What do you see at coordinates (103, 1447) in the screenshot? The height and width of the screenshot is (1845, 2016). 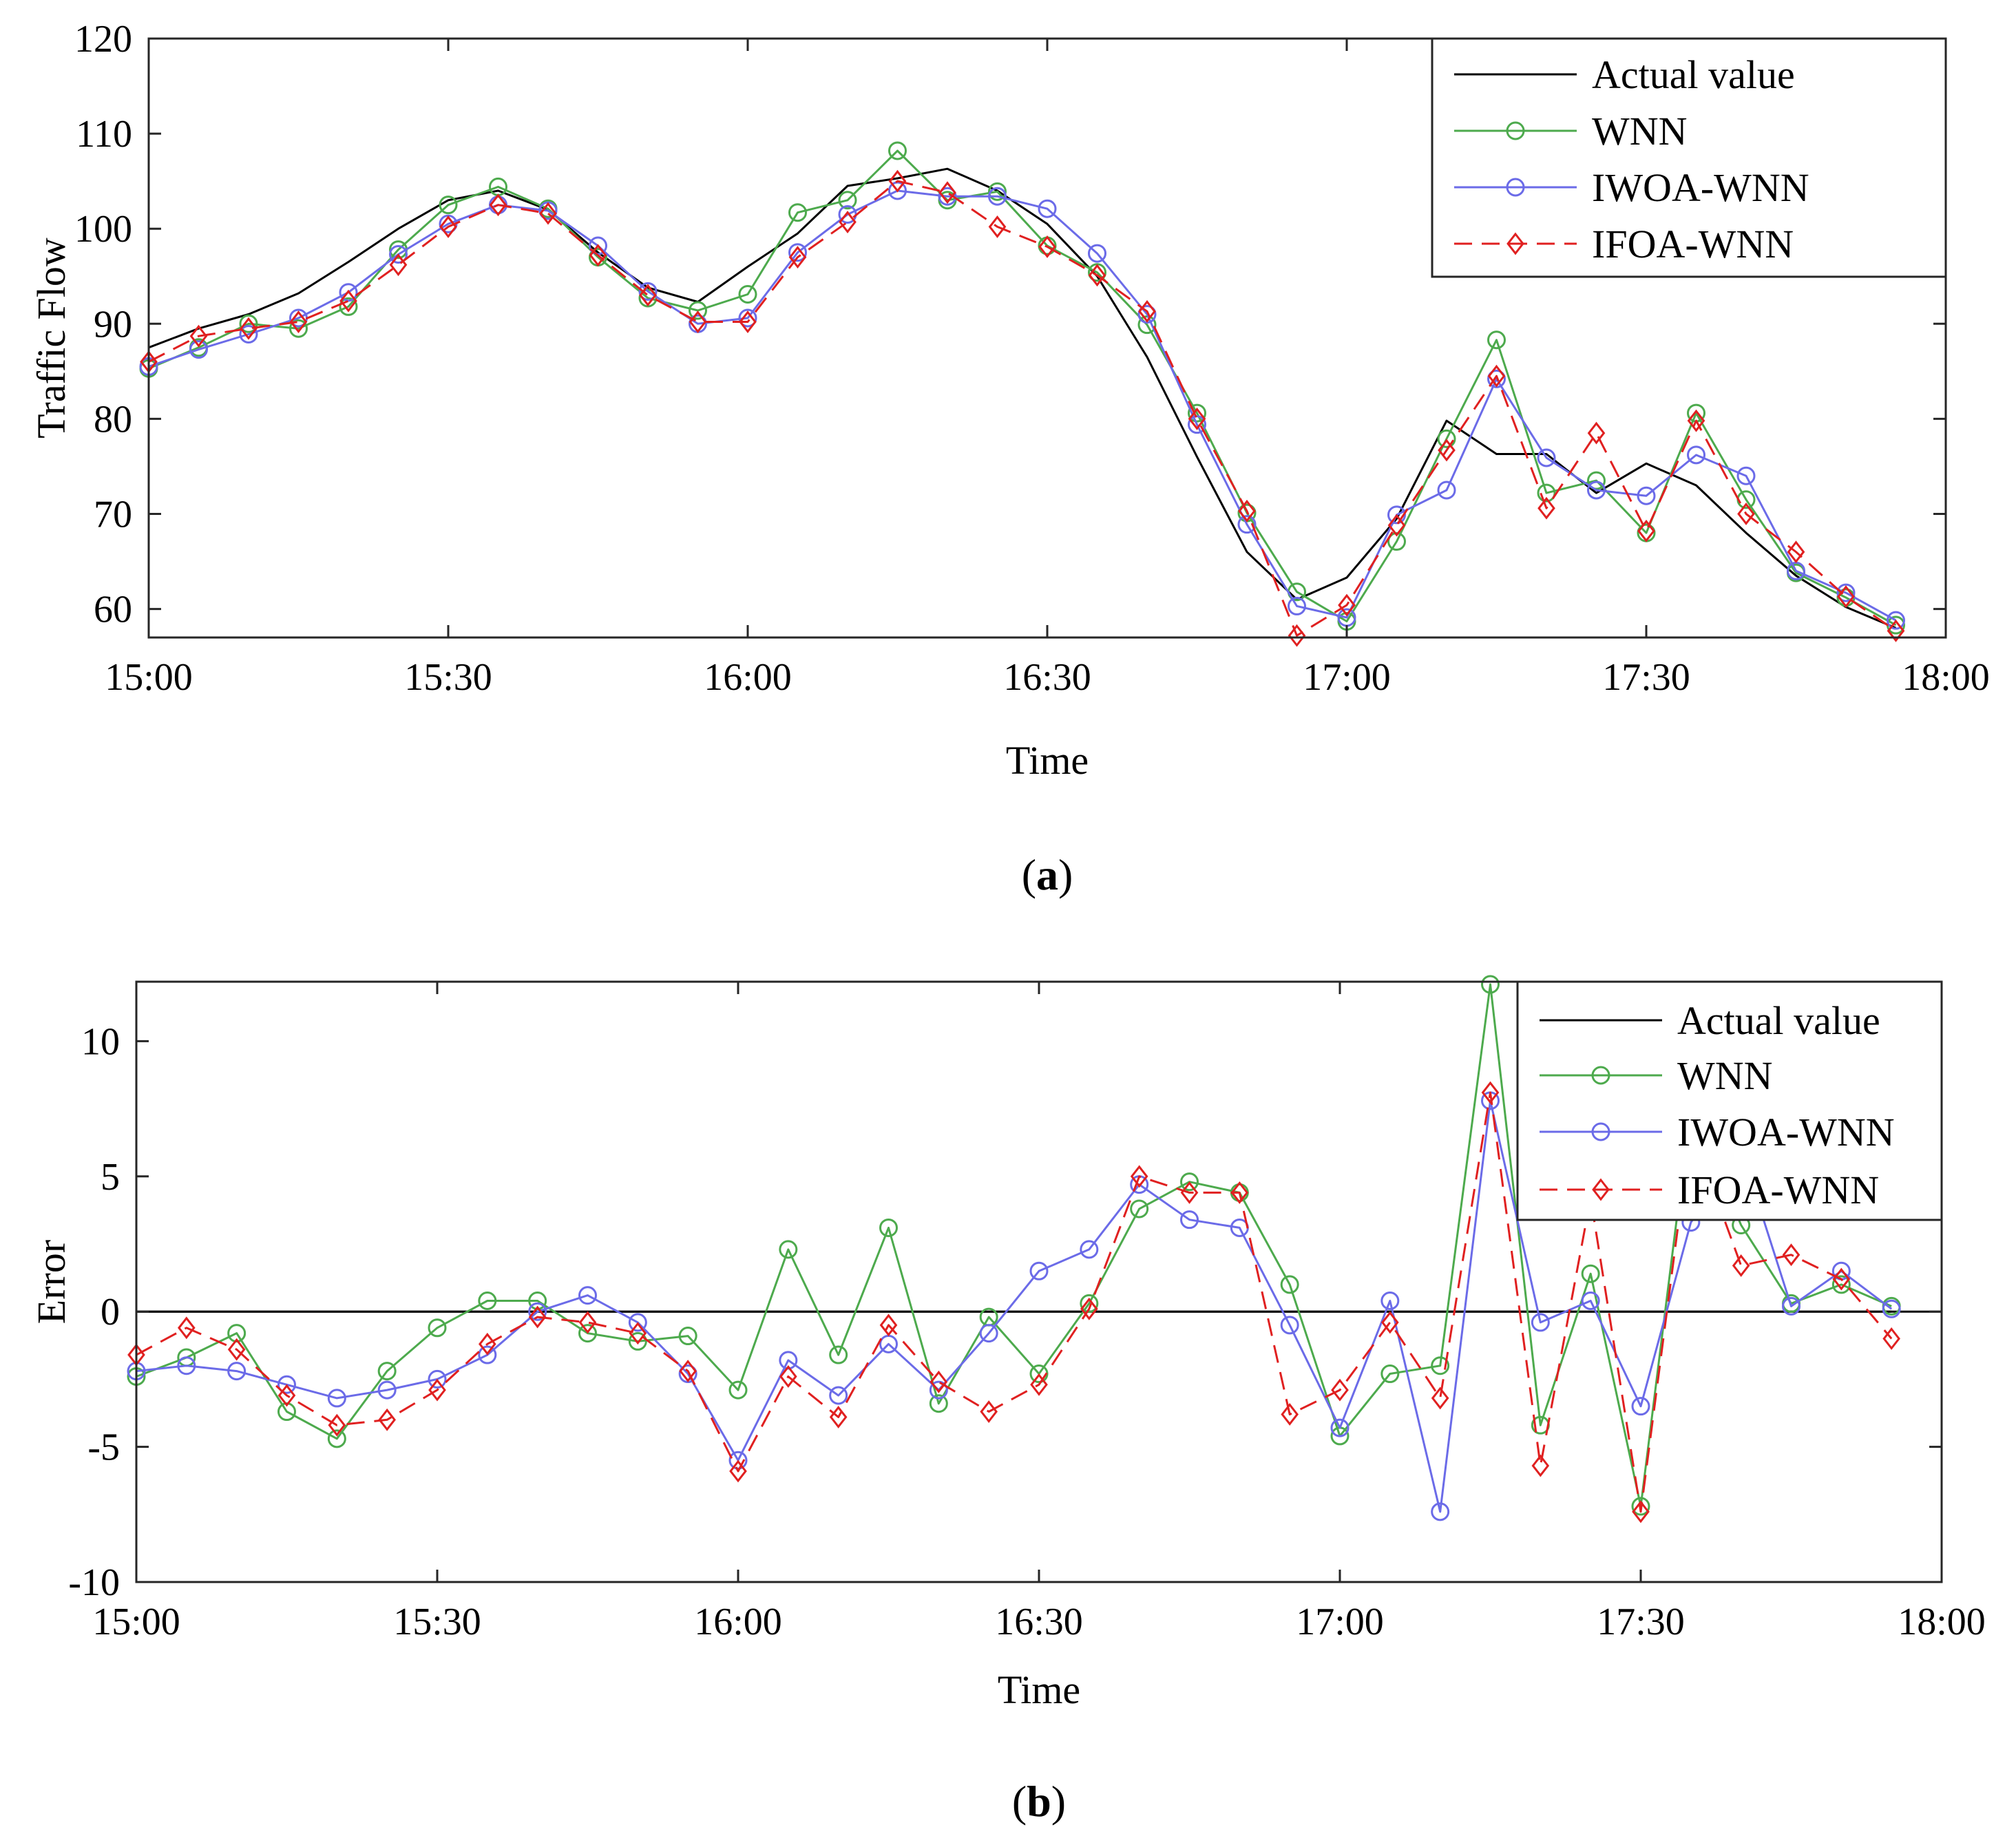 I see `y-tick-label-b-1: -5` at bounding box center [103, 1447].